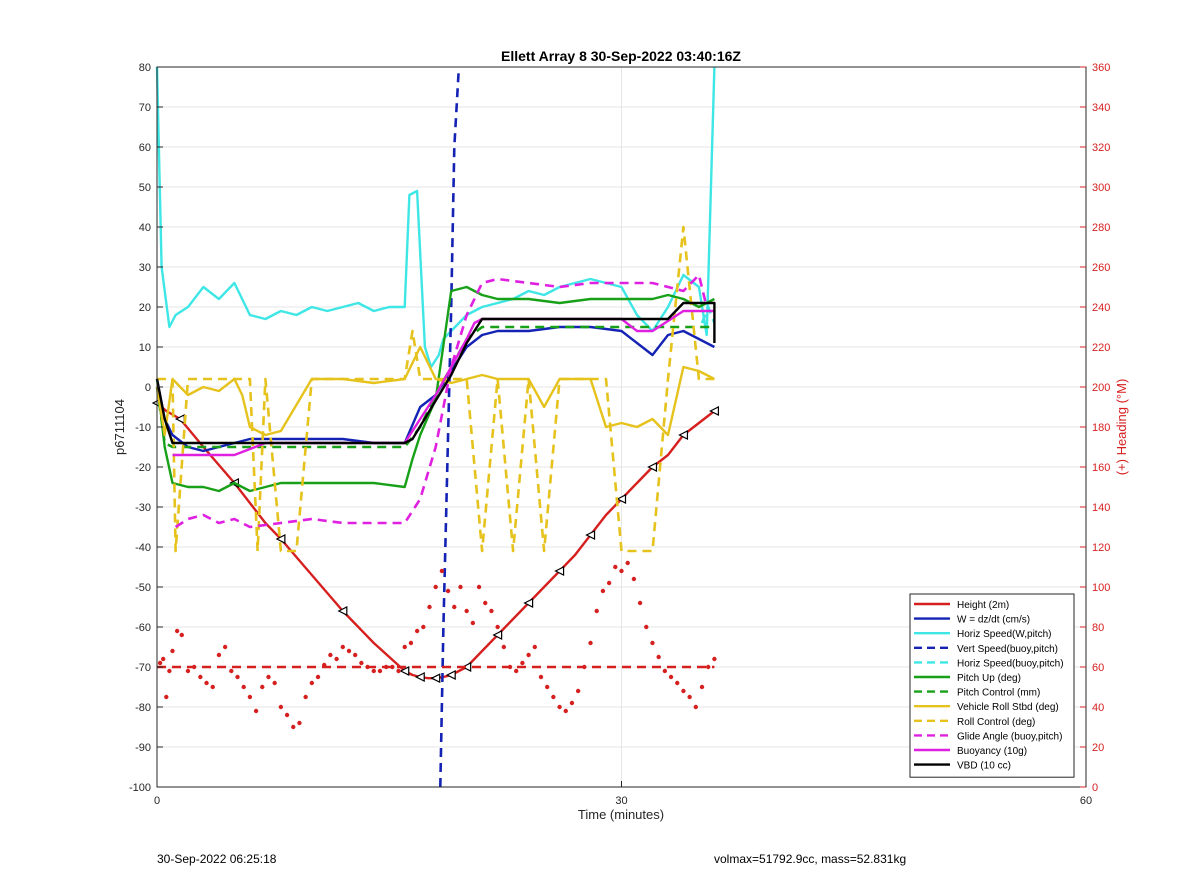 This screenshot has height=885, width=1200. Describe the element at coordinates (810, 859) in the screenshot. I see `footer-vehicle-info: volmax=51792.9cc, mass=52.831kg` at that location.